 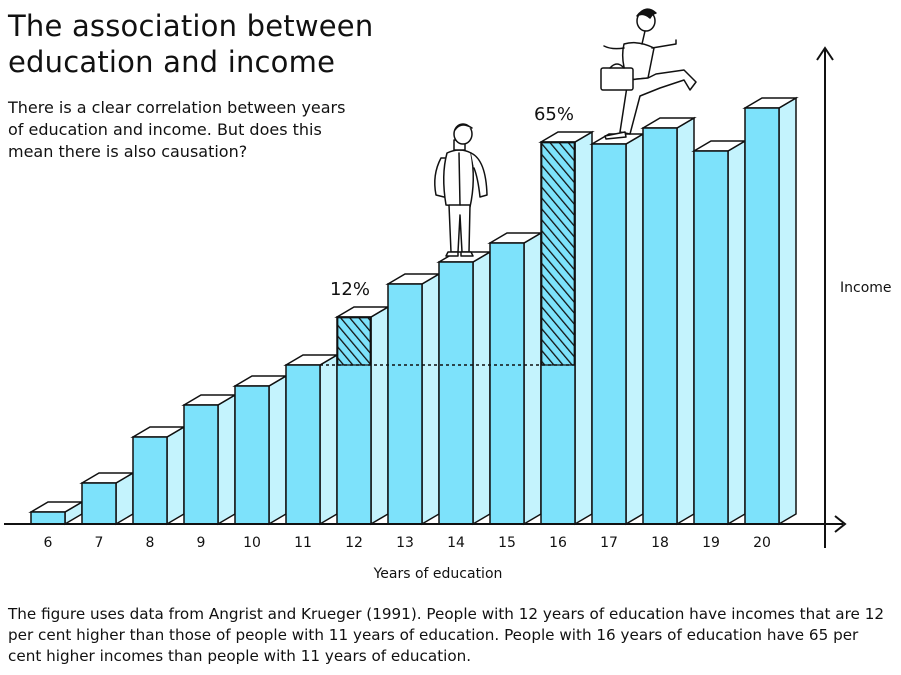 I want to click on annotations-group: 12% 65%, so click(x=452, y=202).